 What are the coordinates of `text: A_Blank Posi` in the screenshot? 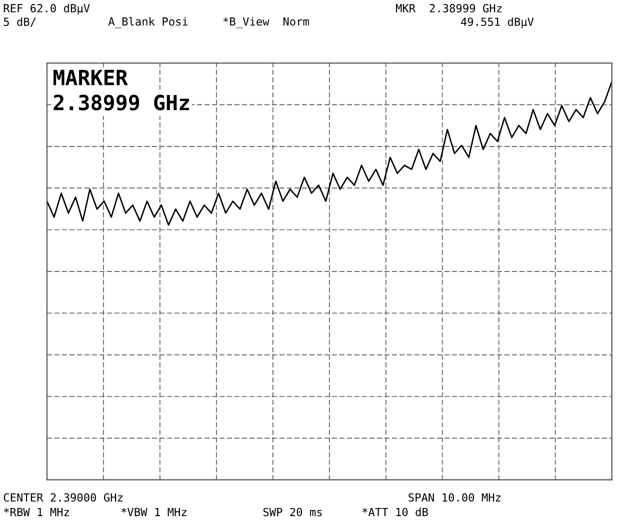 It's located at (148, 22).